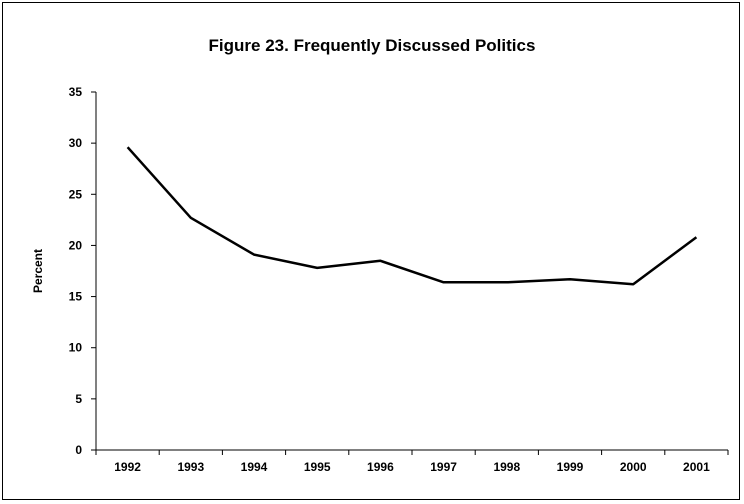 This screenshot has height=504, width=744. What do you see at coordinates (78, 399) in the screenshot?
I see `y-tick-label: 5` at bounding box center [78, 399].